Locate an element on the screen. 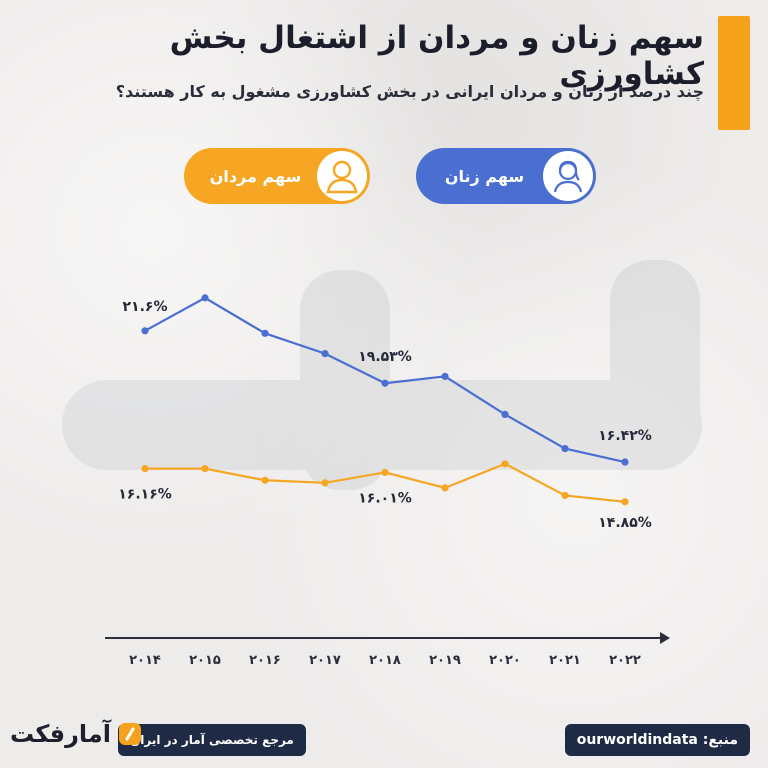 Image resolution: width=768 pixels, height=768 pixels. woman-avatar-icon is located at coordinates (568, 176).